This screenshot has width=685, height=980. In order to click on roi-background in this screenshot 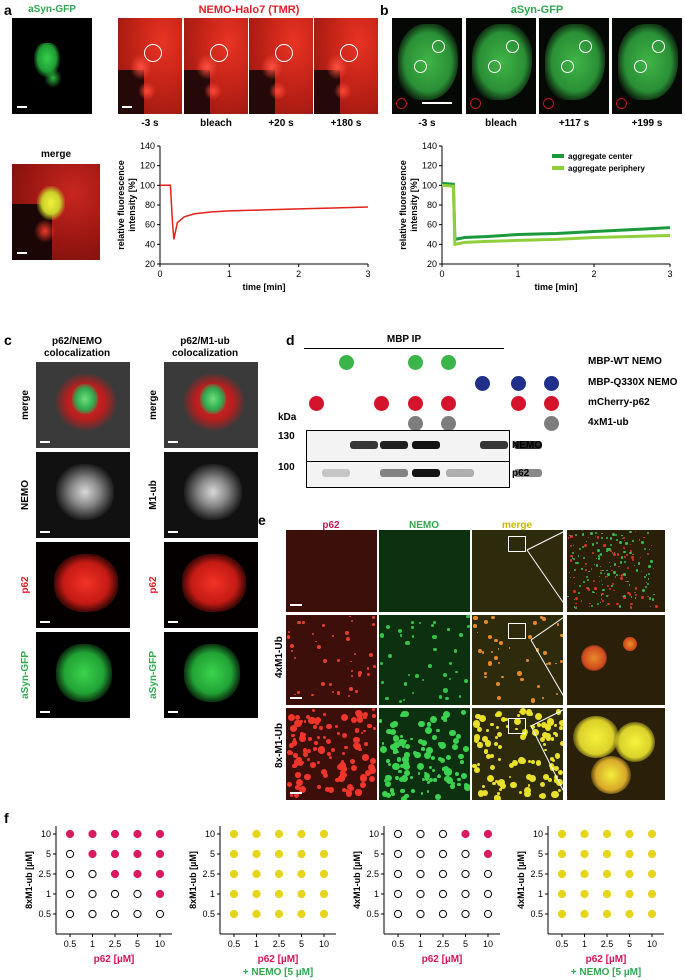, I will do `click(621, 103)`.